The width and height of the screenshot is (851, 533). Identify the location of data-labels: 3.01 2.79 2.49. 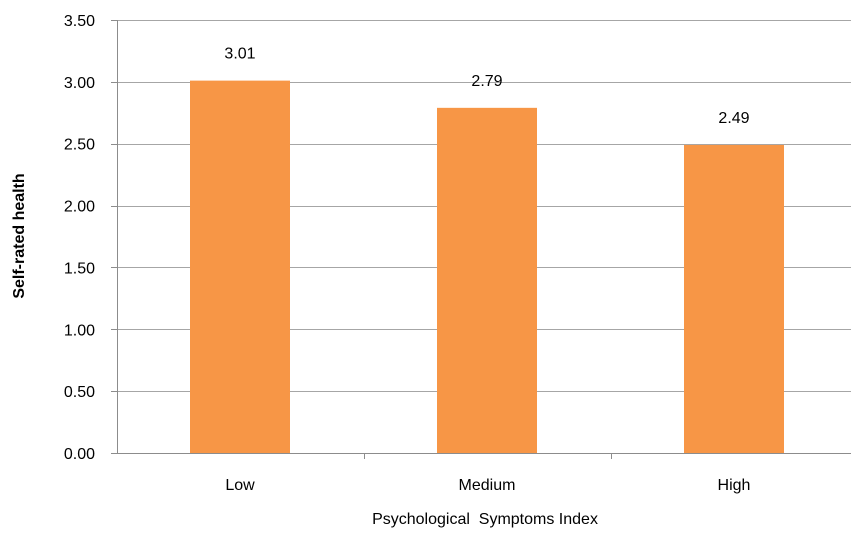
(486, 86).